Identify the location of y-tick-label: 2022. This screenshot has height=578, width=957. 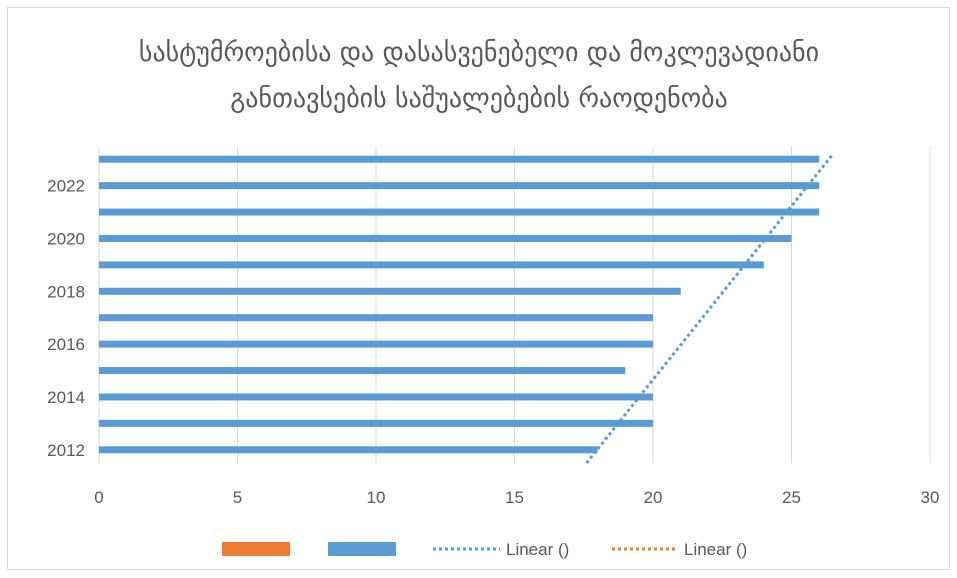
(66, 186).